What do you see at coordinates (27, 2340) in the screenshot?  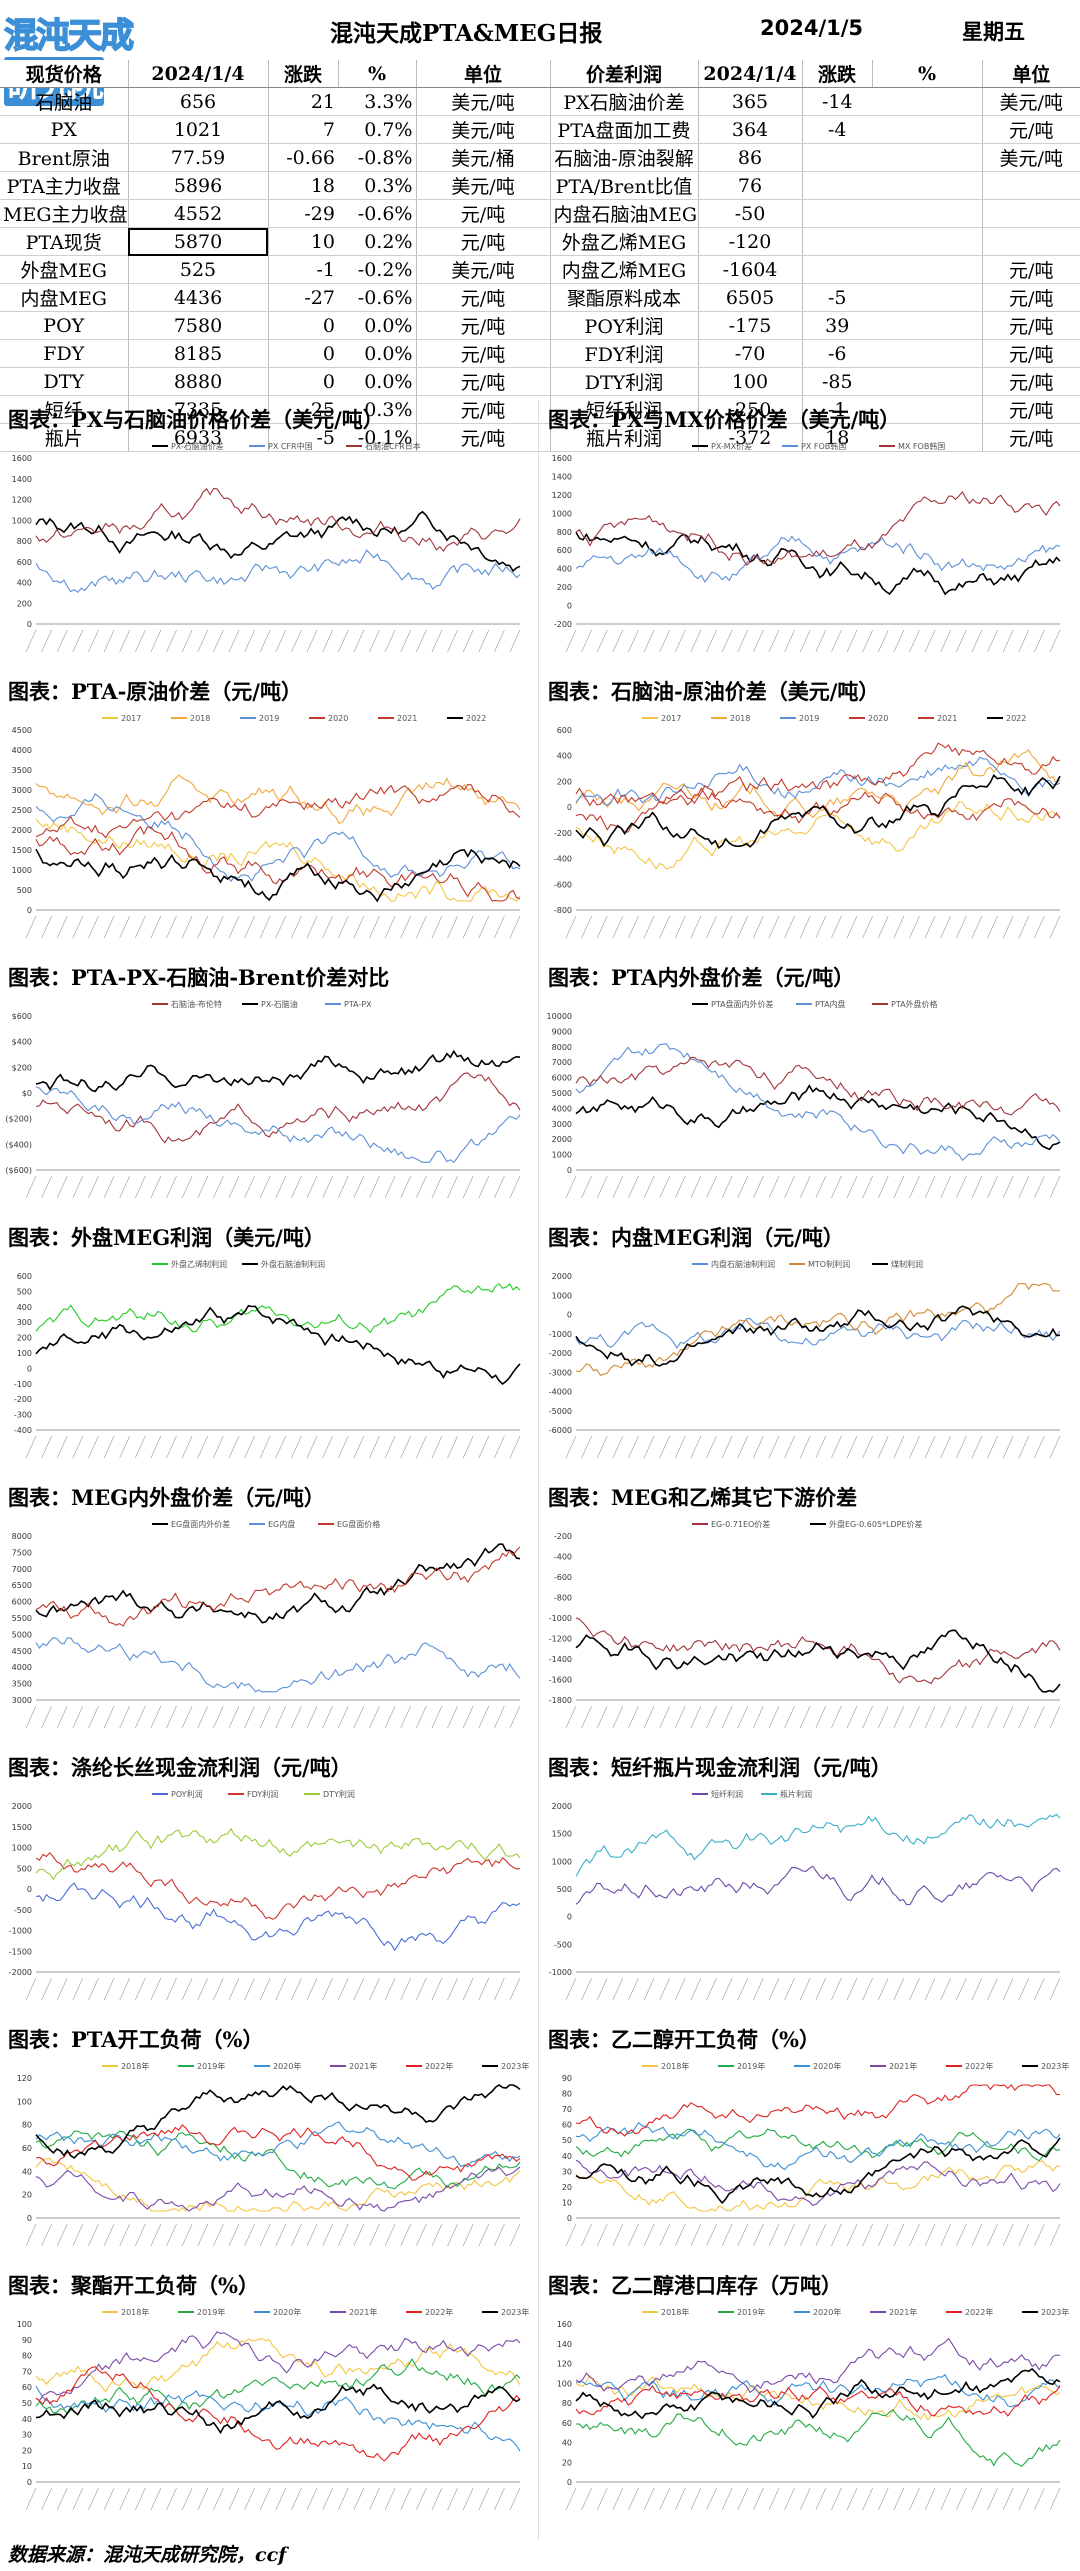 I see `y-tick-label: 90` at bounding box center [27, 2340].